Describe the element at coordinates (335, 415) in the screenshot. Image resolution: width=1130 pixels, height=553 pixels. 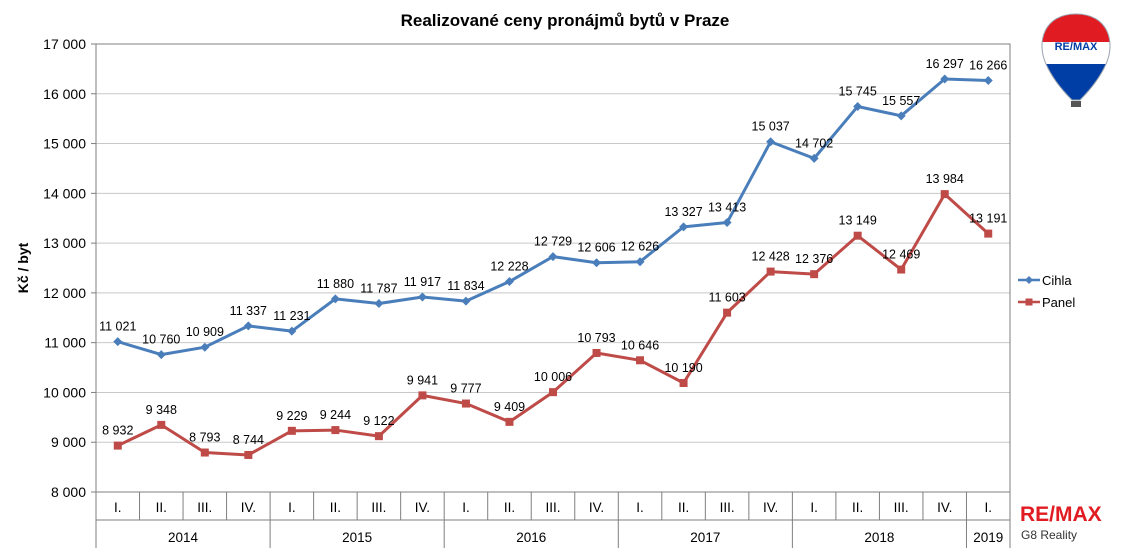
I see `data-label-panel: 9 244` at that location.